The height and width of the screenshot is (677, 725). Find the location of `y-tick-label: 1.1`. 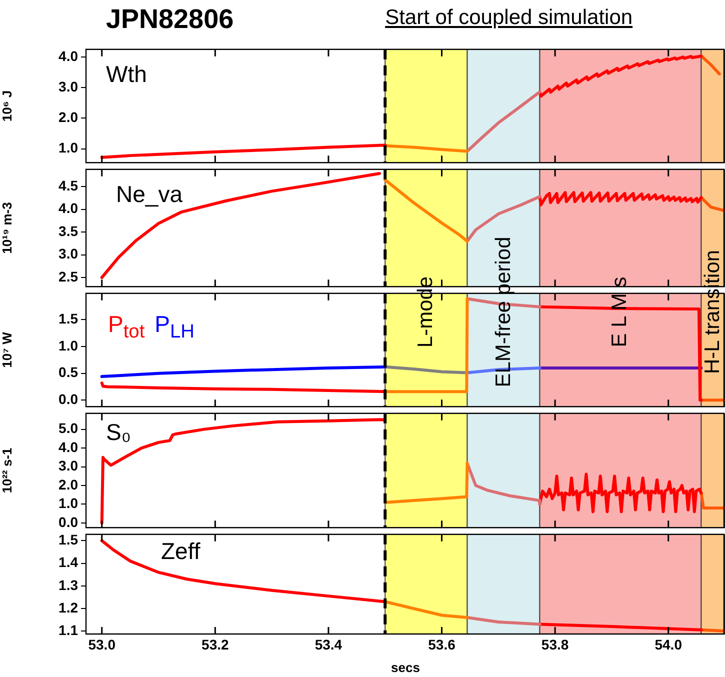

y-tick-label: 1.1 is located at coordinates (68, 630).